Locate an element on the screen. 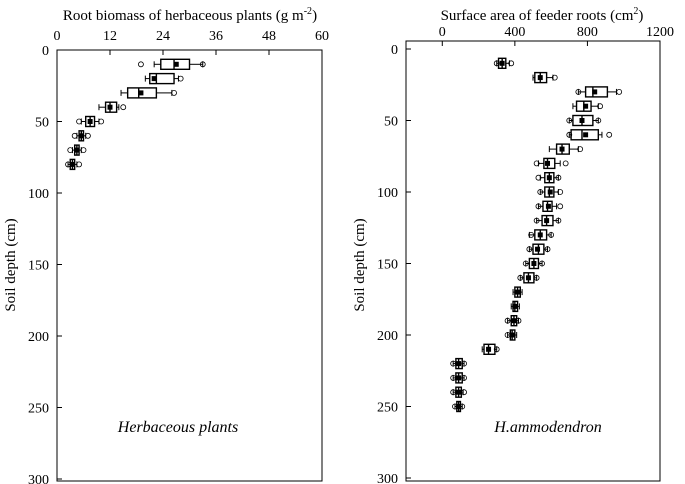  right-y-tick-label: 0 is located at coordinates (394, 50).